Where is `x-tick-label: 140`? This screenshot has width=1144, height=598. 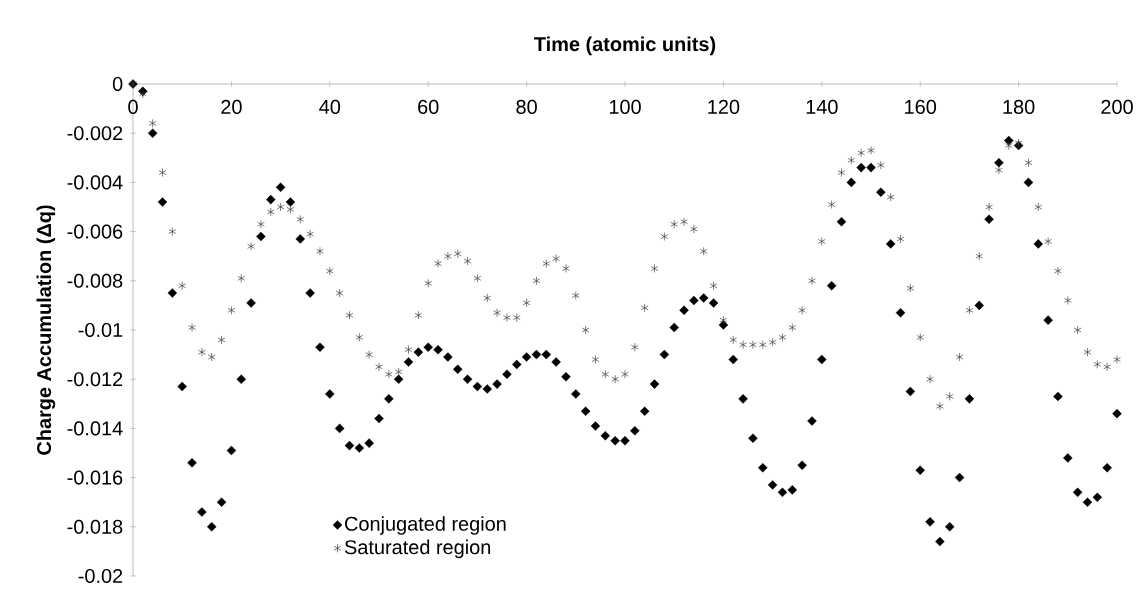 x-tick-label: 140 is located at coordinates (822, 106).